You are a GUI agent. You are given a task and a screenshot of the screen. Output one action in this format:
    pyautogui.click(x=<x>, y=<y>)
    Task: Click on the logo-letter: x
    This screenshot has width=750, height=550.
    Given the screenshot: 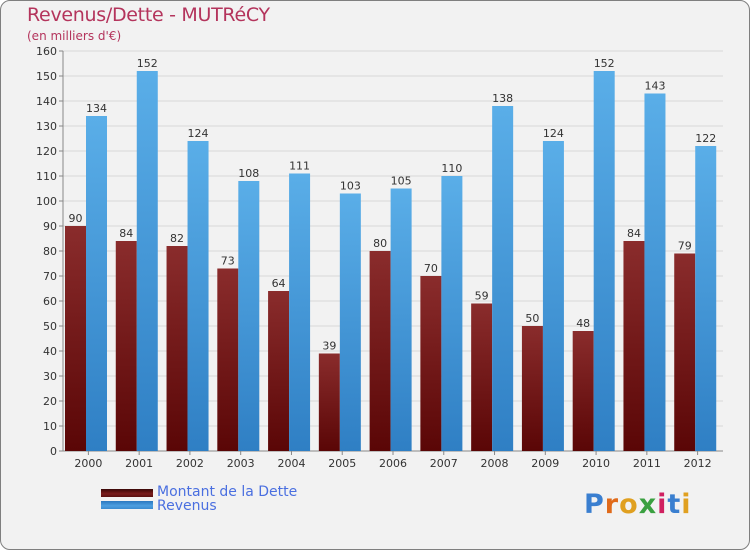 What is the action you would take?
    pyautogui.click(x=648, y=504)
    